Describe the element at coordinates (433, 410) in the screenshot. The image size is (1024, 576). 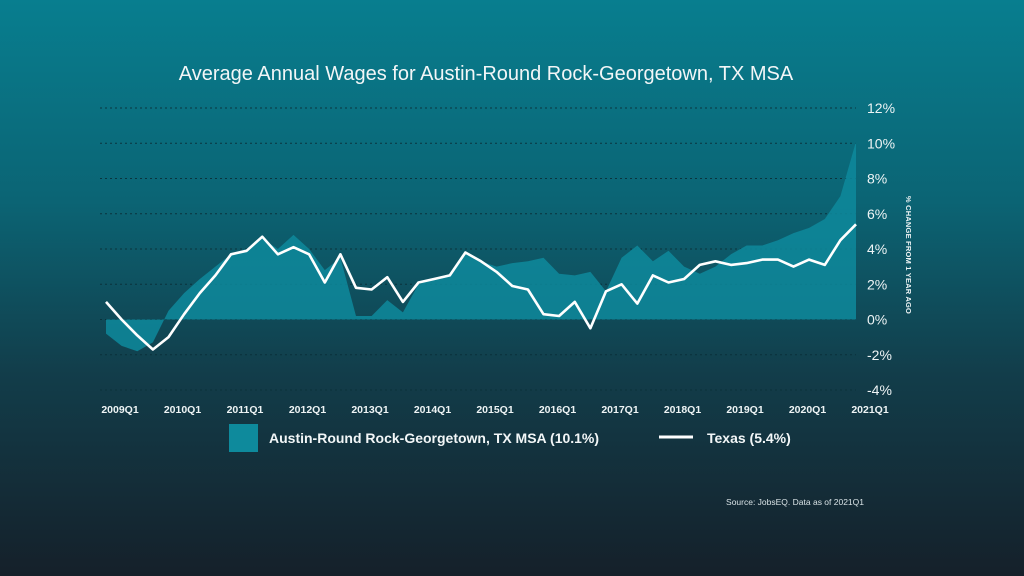
I see `x-tick-label: 2014Q1` at that location.